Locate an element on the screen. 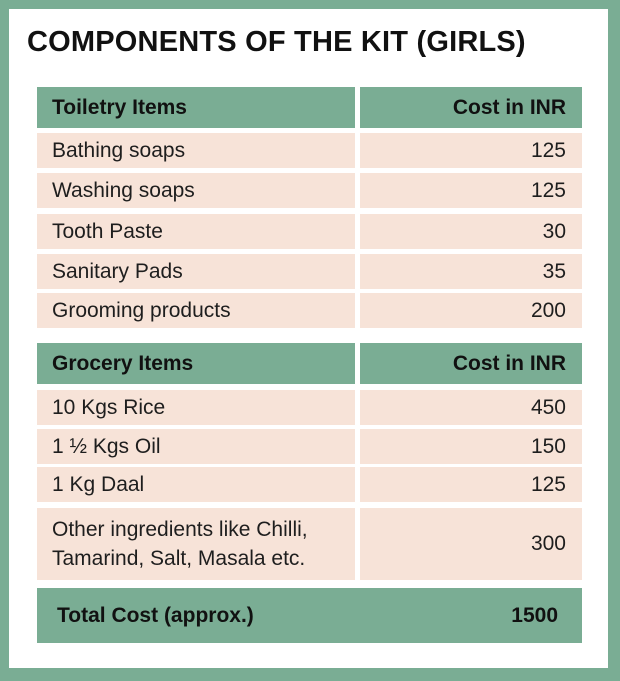 This screenshot has height=681, width=620. table-row-item-line: Other ingredients like Chilli, is located at coordinates (180, 529).